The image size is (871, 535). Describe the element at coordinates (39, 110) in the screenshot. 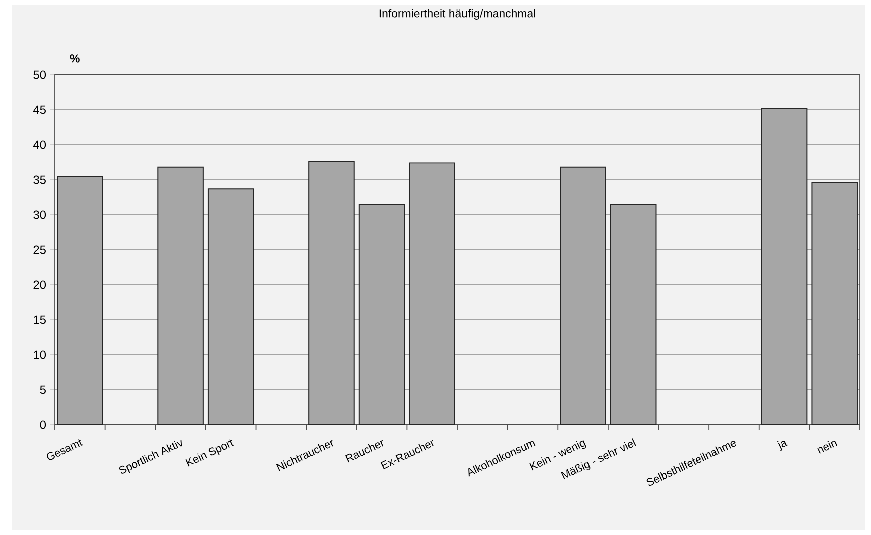

I see `y-tick-label: 45` at that location.